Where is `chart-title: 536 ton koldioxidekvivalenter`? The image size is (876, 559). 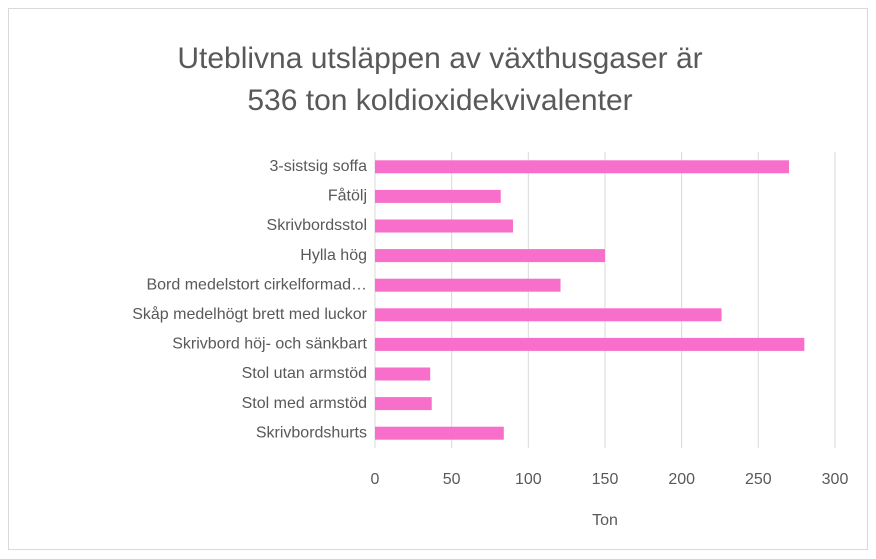 chart-title: 536 ton koldioxidekvivalenter is located at coordinates (439, 100).